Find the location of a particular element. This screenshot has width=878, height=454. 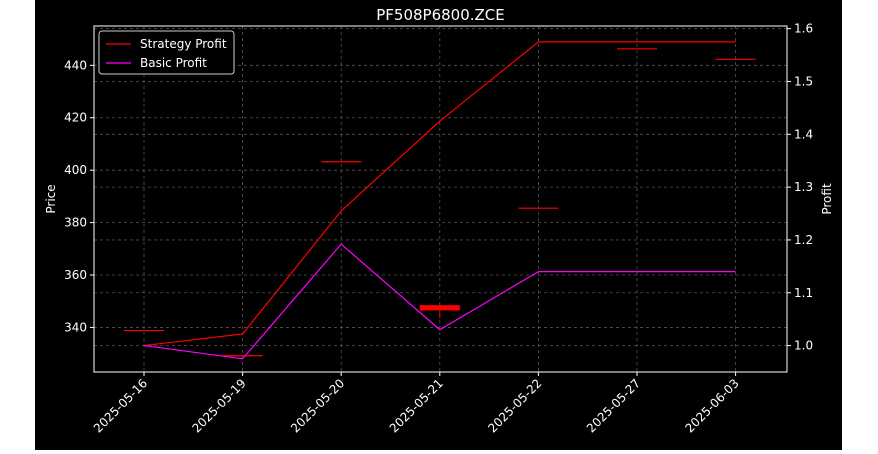

chart-title: PF508P6800.ZCE is located at coordinates (440, 15).